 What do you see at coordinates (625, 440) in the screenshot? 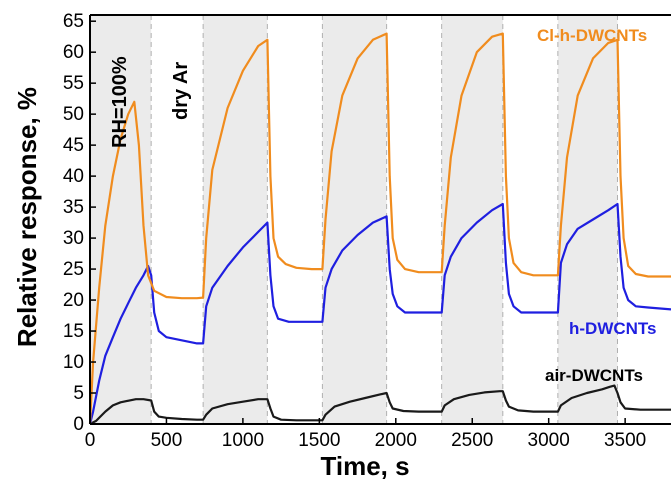
I see `x-tick-label: 3500` at bounding box center [625, 440].